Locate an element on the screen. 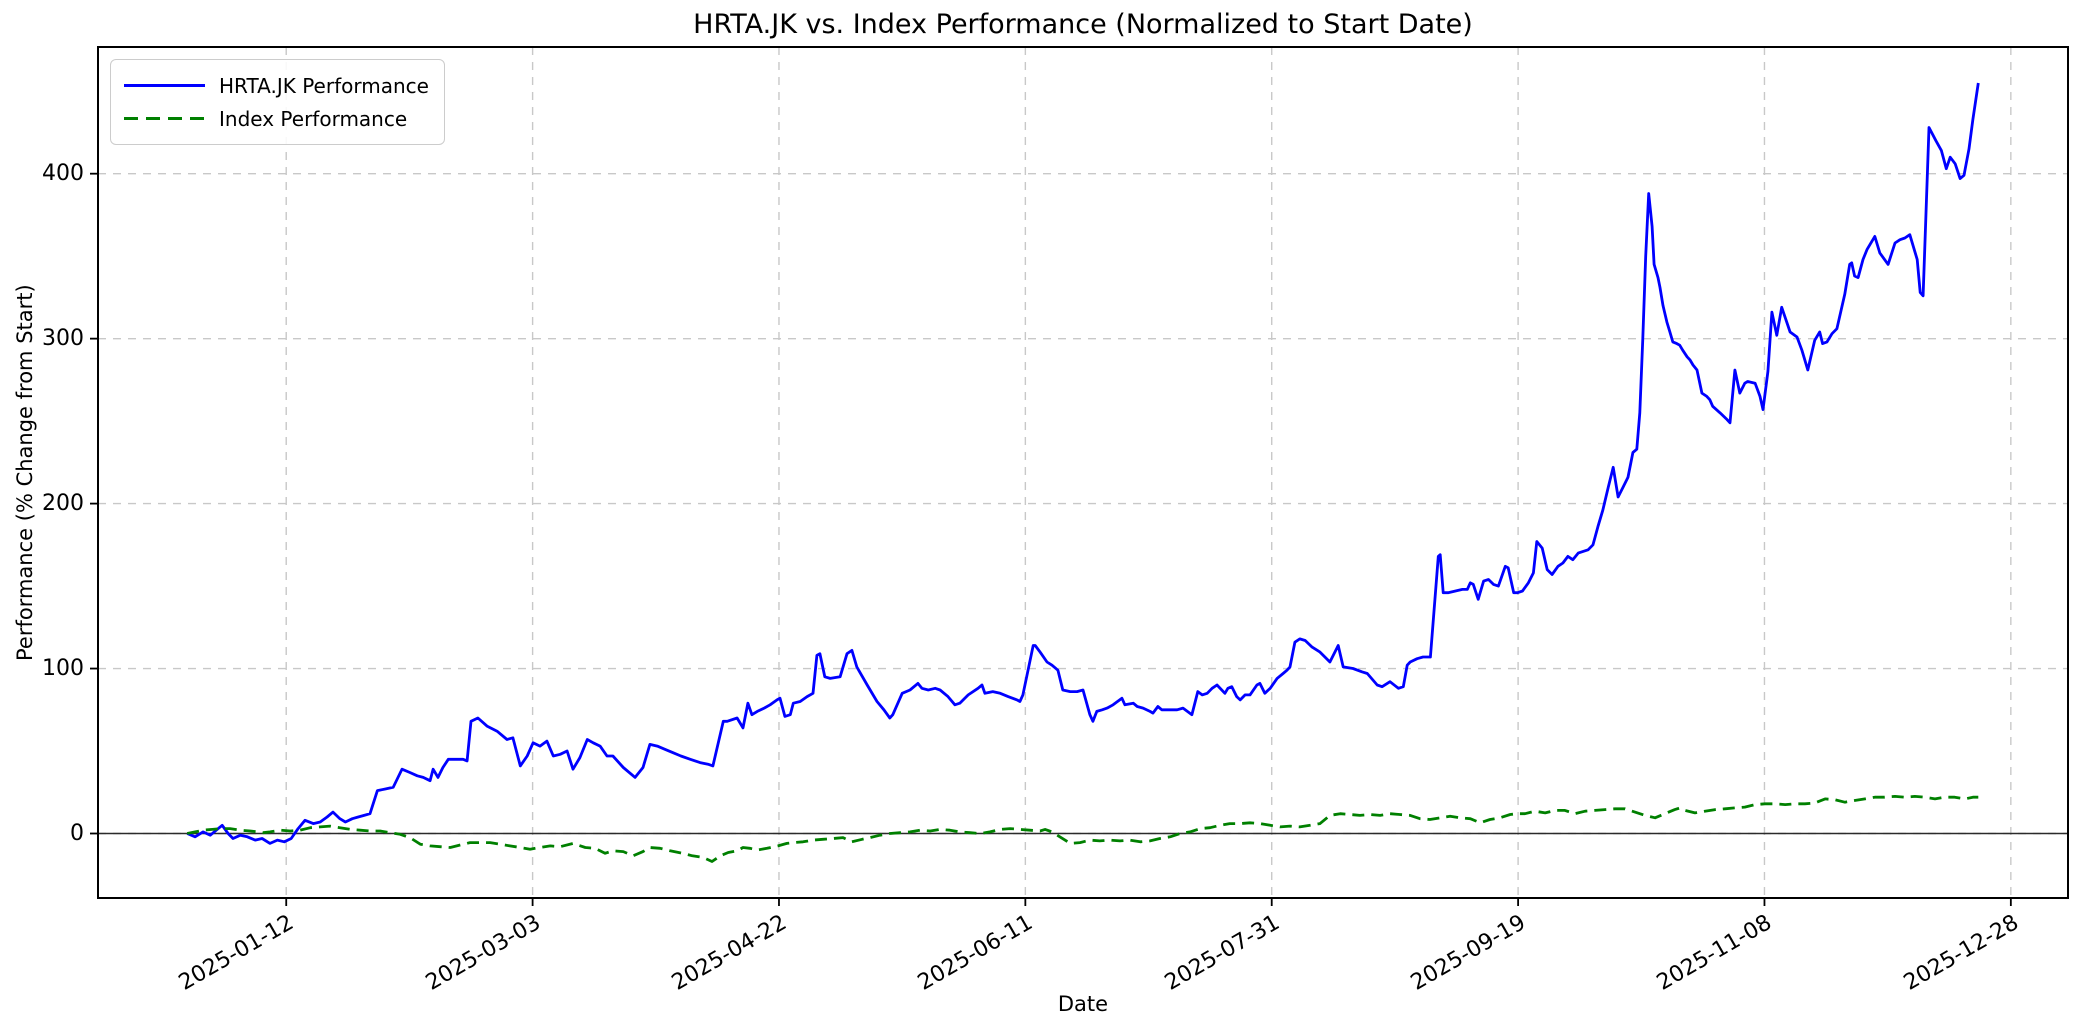  dashed-line-icon is located at coordinates (164, 118).